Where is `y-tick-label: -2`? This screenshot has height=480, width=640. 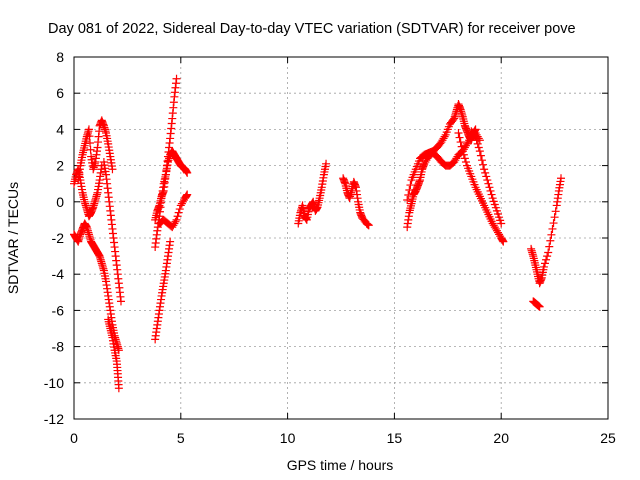 y-tick-label: -2 is located at coordinates (58, 238).